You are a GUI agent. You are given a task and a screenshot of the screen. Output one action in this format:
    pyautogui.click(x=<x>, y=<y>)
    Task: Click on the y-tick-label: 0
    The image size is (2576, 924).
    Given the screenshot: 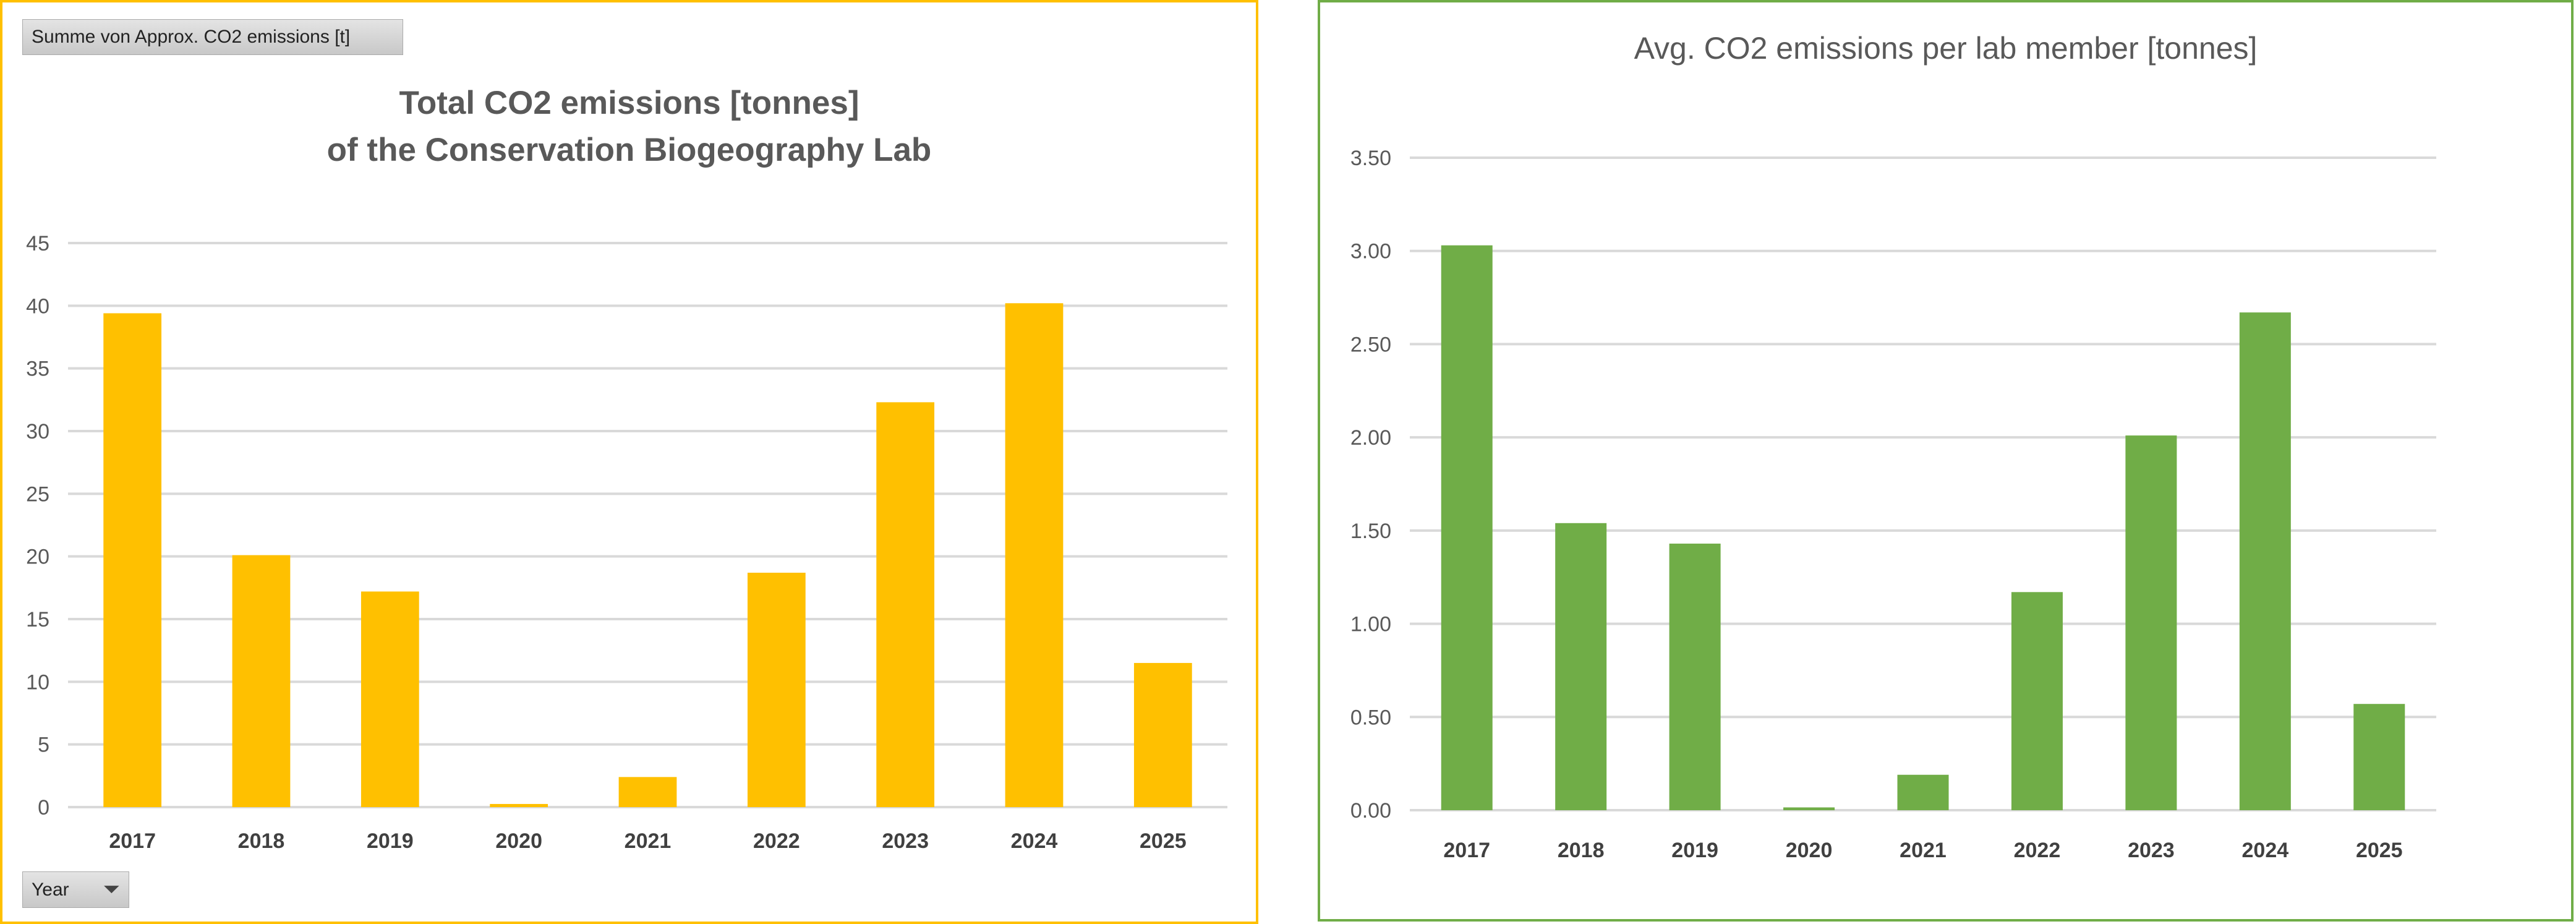 What is the action you would take?
    pyautogui.click(x=43, y=807)
    